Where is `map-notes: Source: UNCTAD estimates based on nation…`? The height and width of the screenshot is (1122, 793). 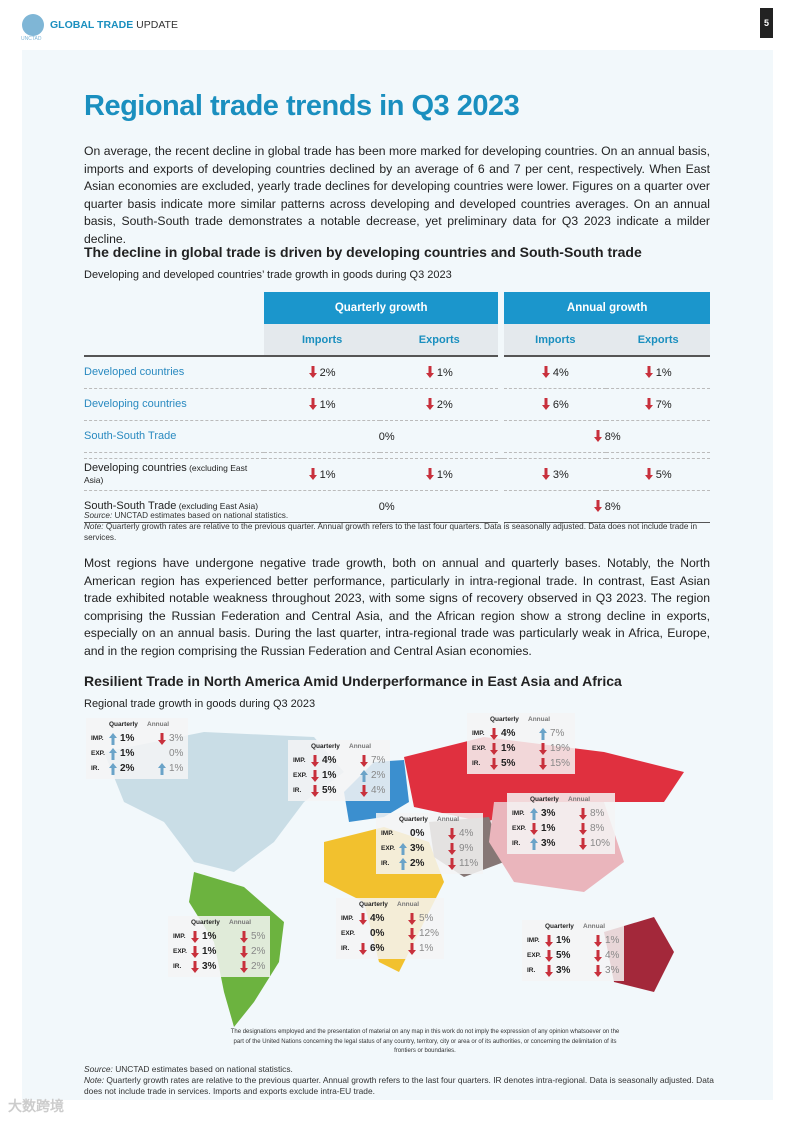
map-notes: Source: UNCTAD estimates based on nation… is located at coordinates (404, 1080).